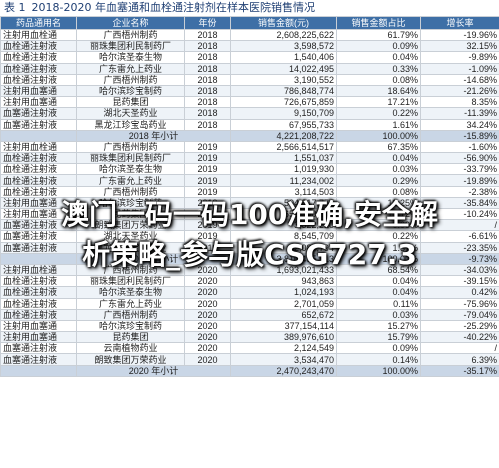  What do you see at coordinates (459, 314) in the screenshot?
I see `growth-cell: -79.04%` at bounding box center [459, 314].